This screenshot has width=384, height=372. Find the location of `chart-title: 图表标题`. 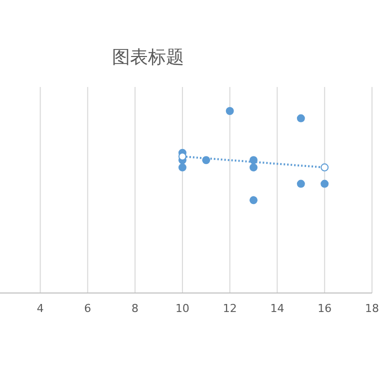

chart-title: 图表标题 is located at coordinates (148, 57).